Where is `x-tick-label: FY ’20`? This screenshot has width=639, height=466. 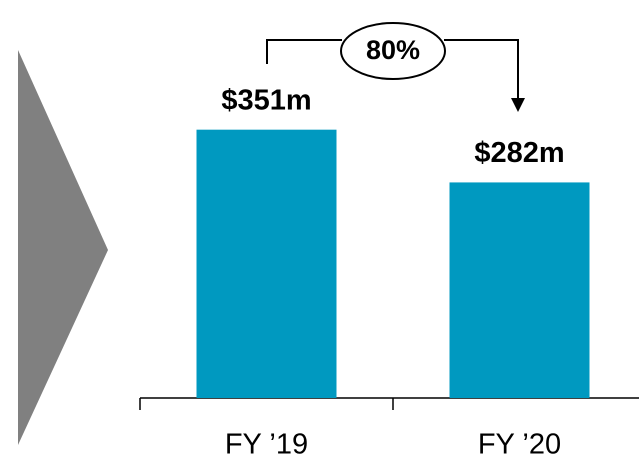
x-tick-label: FY ’20 is located at coordinates (519, 445).